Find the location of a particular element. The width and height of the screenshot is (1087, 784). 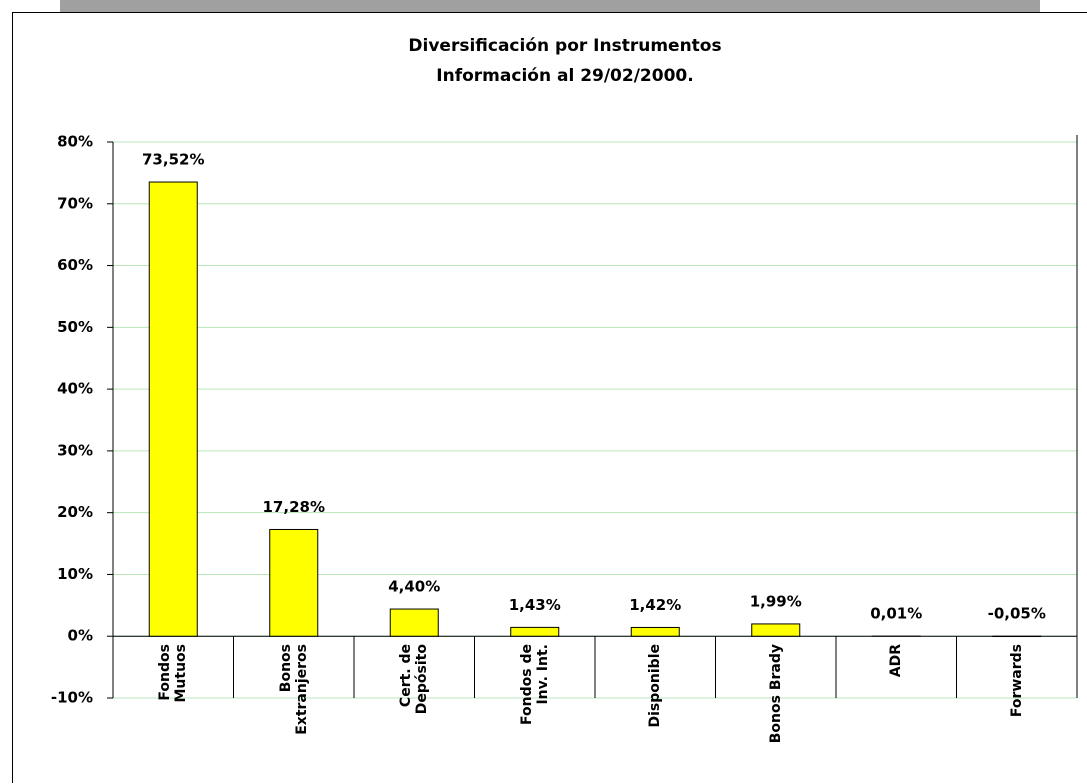

y-tick-label: -10% is located at coordinates (72, 698).